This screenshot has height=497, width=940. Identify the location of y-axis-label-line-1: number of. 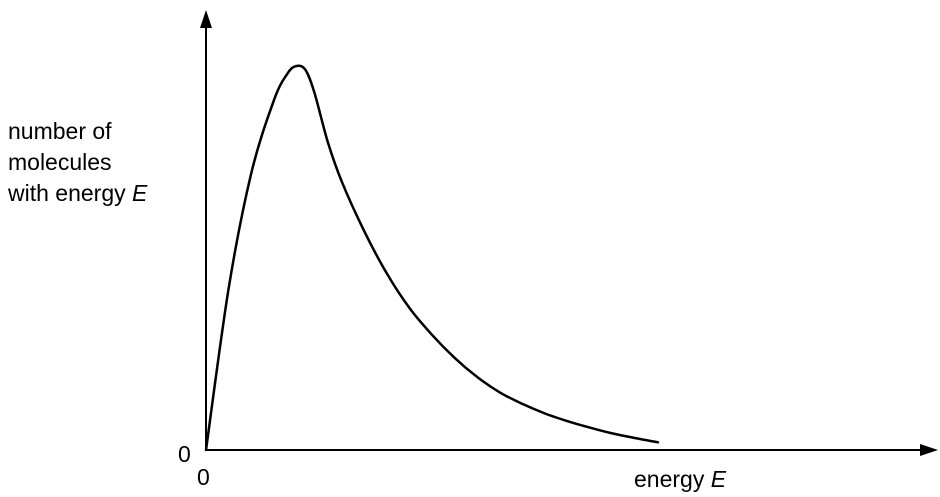
(60, 131).